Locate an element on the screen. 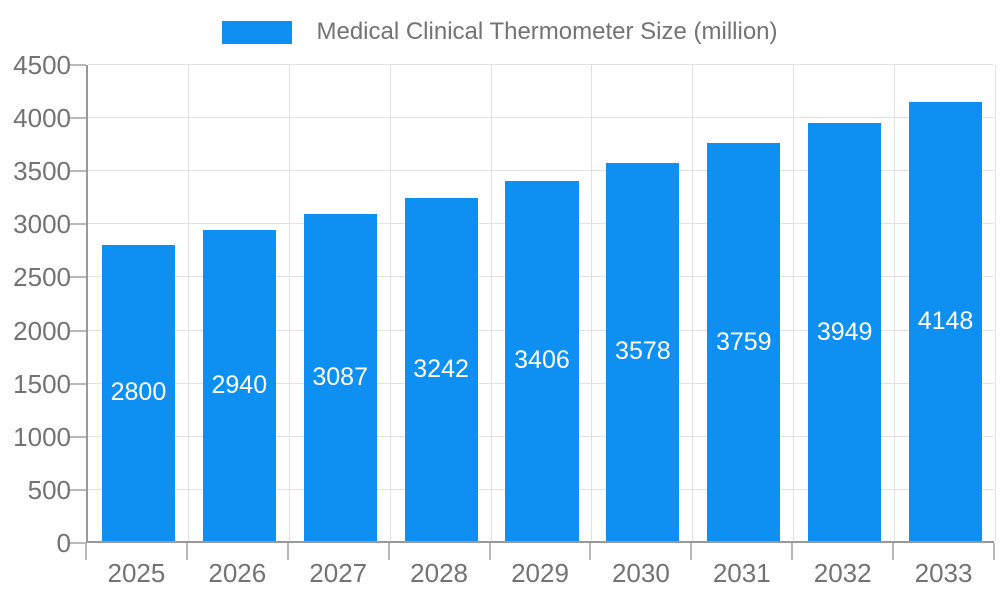 The image size is (1000, 600). bar-2032: 3949 is located at coordinates (845, 332).